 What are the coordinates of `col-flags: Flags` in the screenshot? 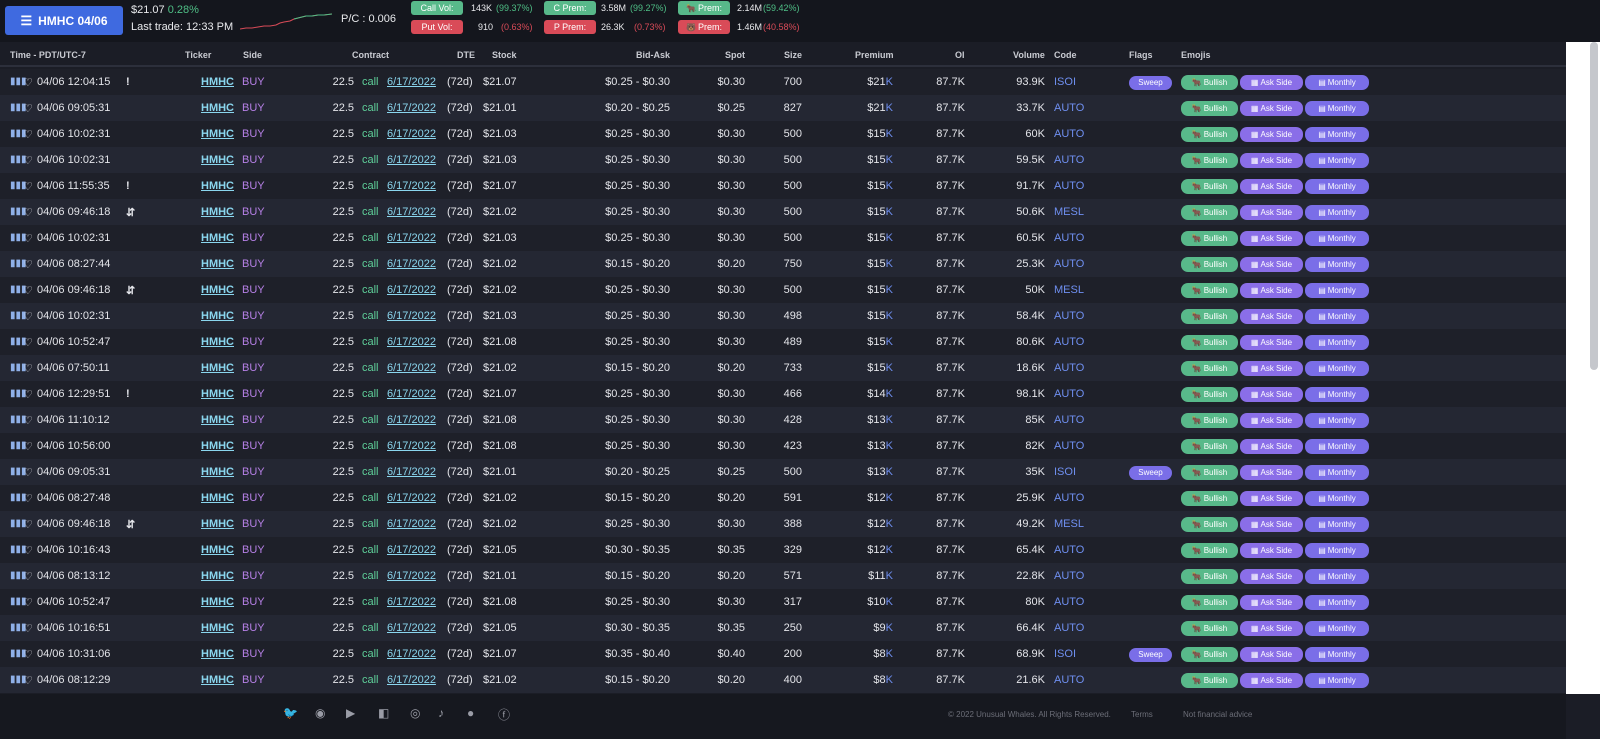 It's located at (1141, 55).